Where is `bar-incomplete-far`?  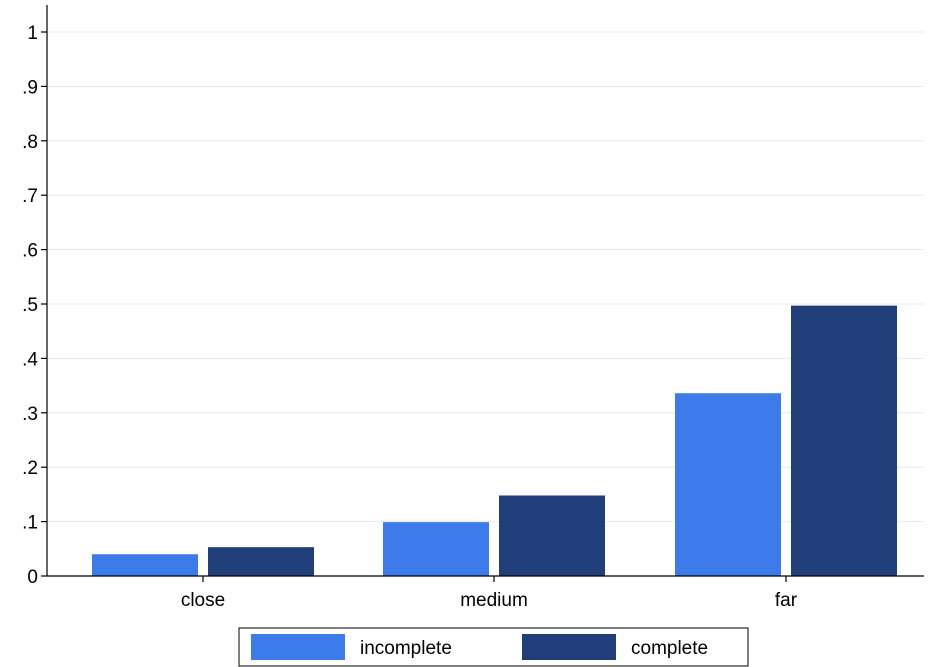 bar-incomplete-far is located at coordinates (728, 484).